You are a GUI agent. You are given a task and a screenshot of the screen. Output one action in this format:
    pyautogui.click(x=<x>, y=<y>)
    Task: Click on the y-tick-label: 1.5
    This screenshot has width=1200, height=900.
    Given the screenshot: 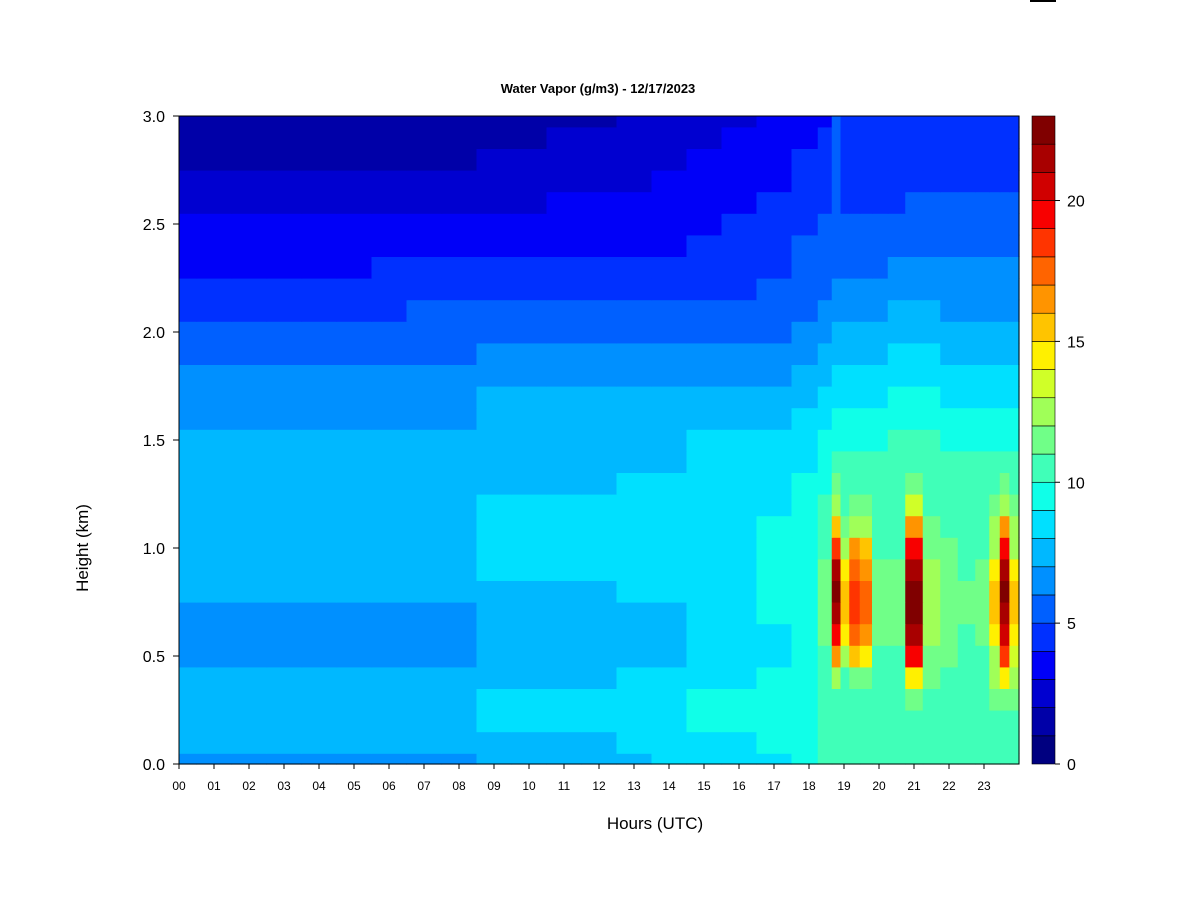 What is the action you would take?
    pyautogui.click(x=154, y=441)
    